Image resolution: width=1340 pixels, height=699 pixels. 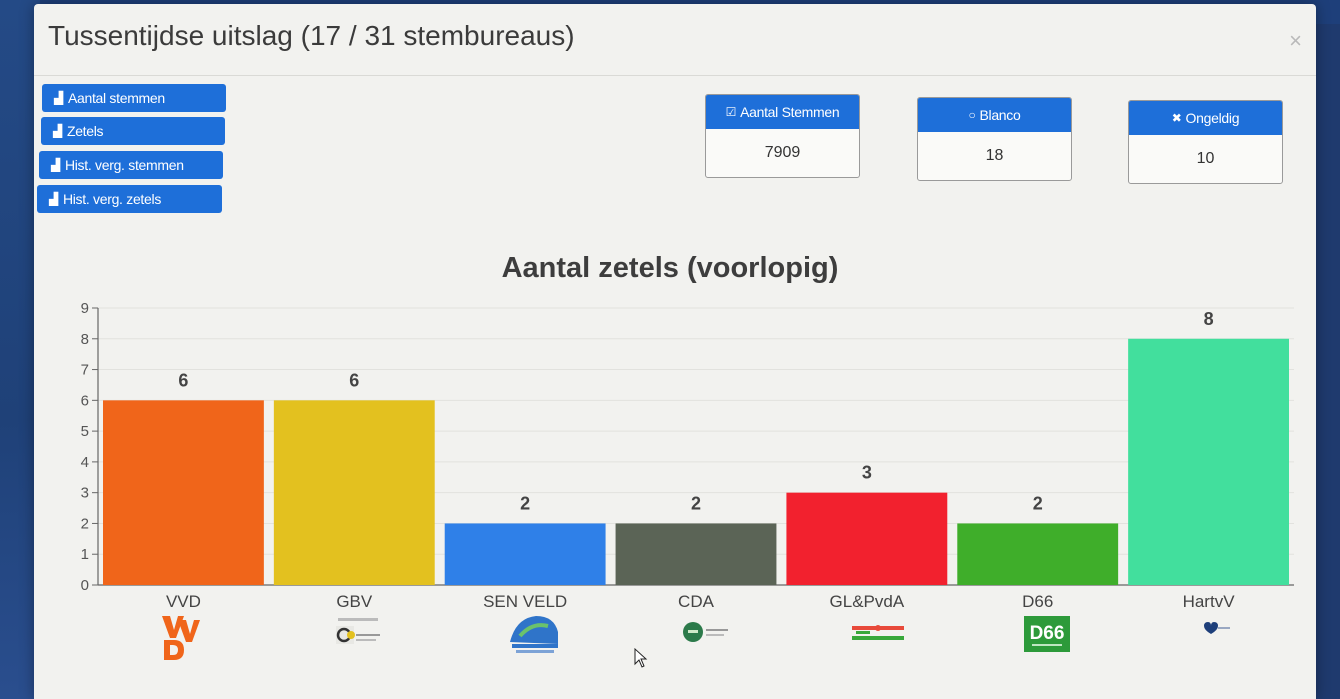 I want to click on bar-d66, so click(x=1038, y=554).